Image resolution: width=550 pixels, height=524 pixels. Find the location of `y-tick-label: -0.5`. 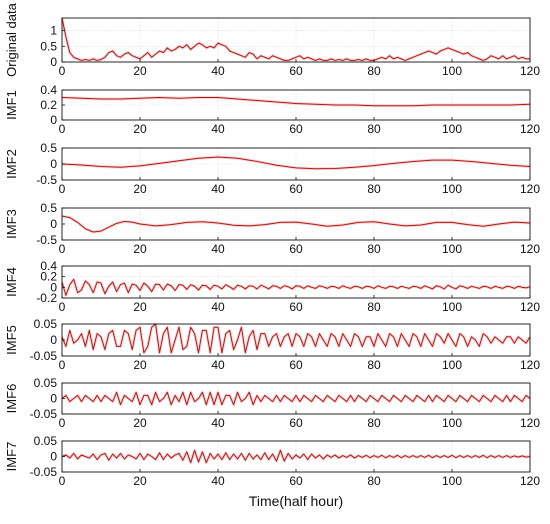

y-tick-label: -0.5 is located at coordinates (46, 180).